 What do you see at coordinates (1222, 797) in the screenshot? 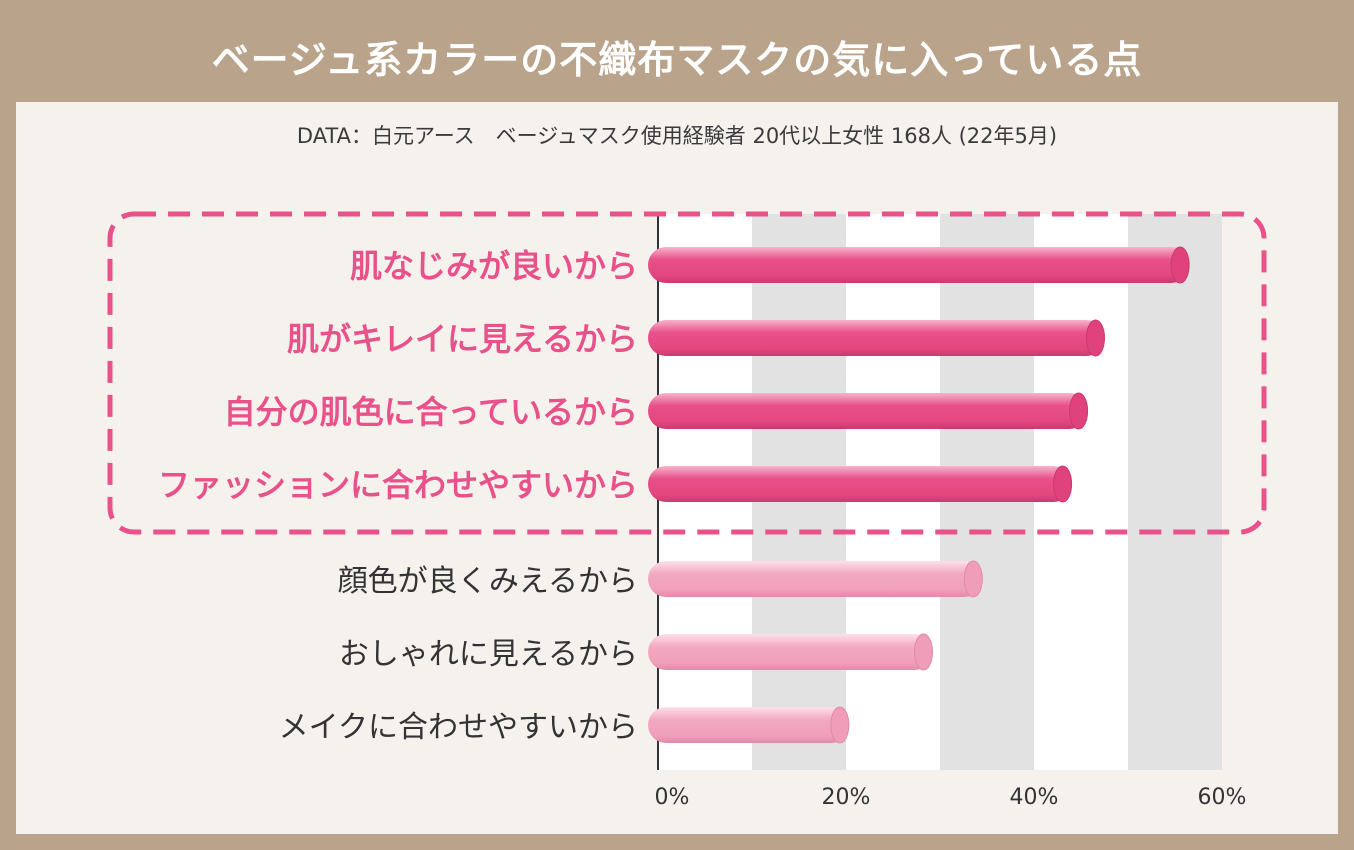
I see `x-tick-label-3: 60%` at bounding box center [1222, 797].